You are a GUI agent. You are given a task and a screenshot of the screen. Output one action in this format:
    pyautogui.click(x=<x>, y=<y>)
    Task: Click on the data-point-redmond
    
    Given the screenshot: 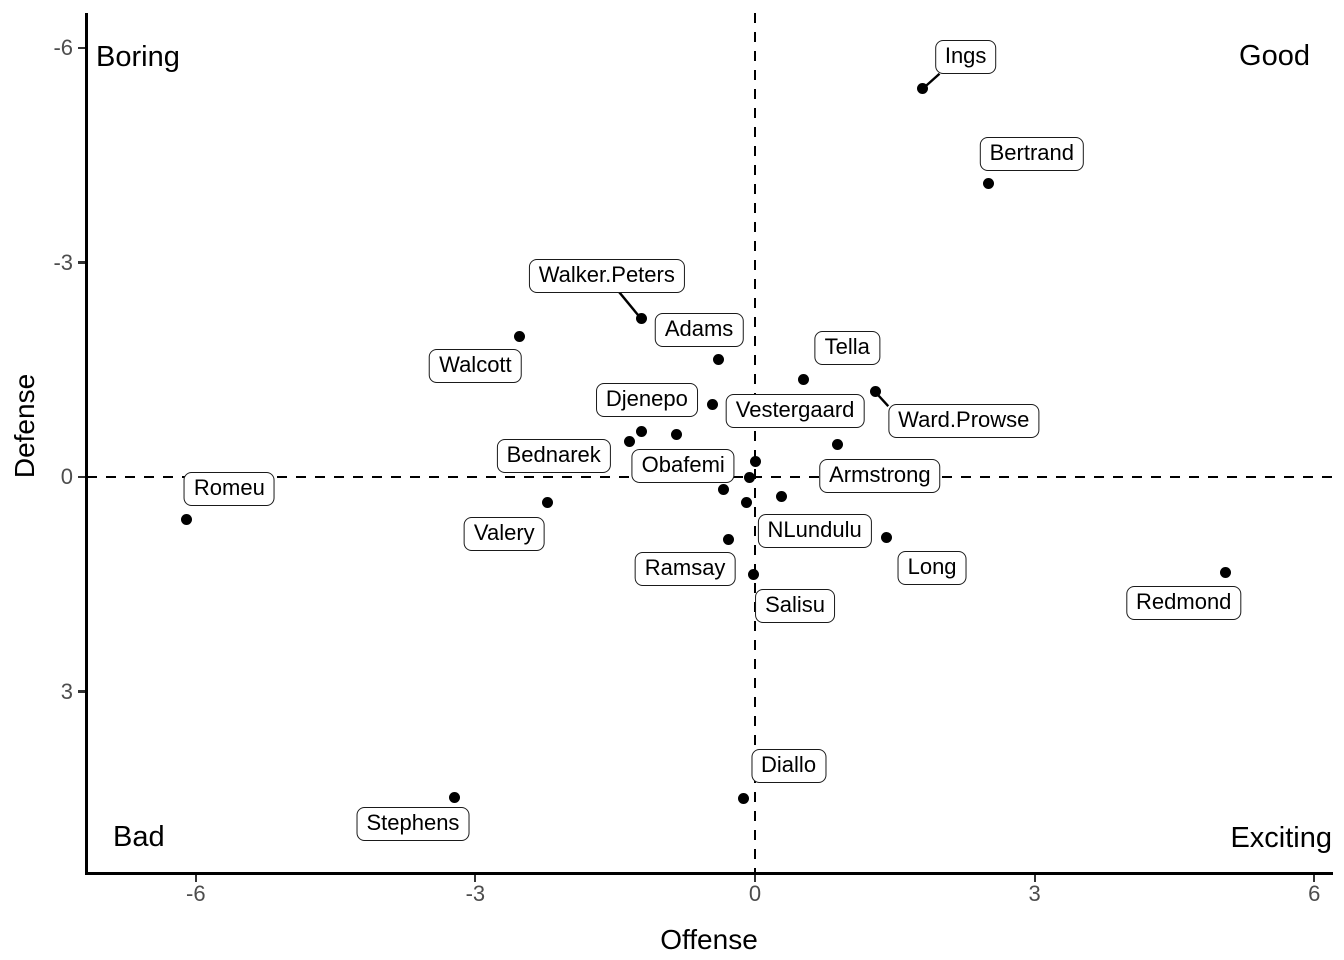 What is the action you would take?
    pyautogui.click(x=1226, y=573)
    